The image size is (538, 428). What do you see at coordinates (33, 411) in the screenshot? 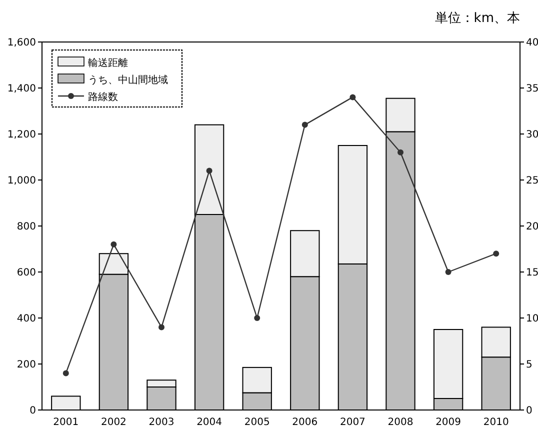
I see `y-tick-label: 0` at bounding box center [33, 411].